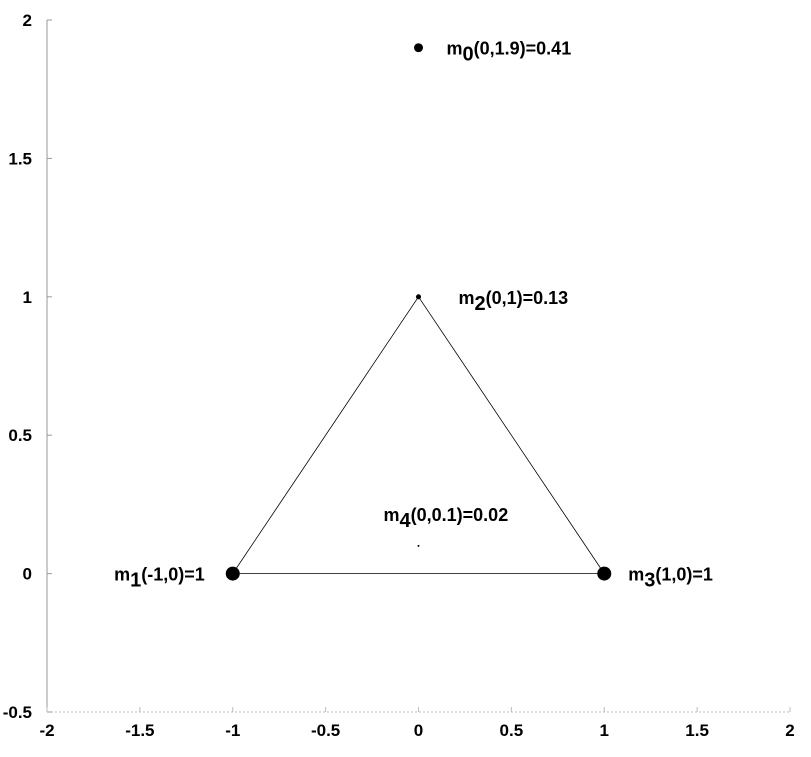  What do you see at coordinates (232, 730) in the screenshot?
I see `x-tick-label: -1` at bounding box center [232, 730].